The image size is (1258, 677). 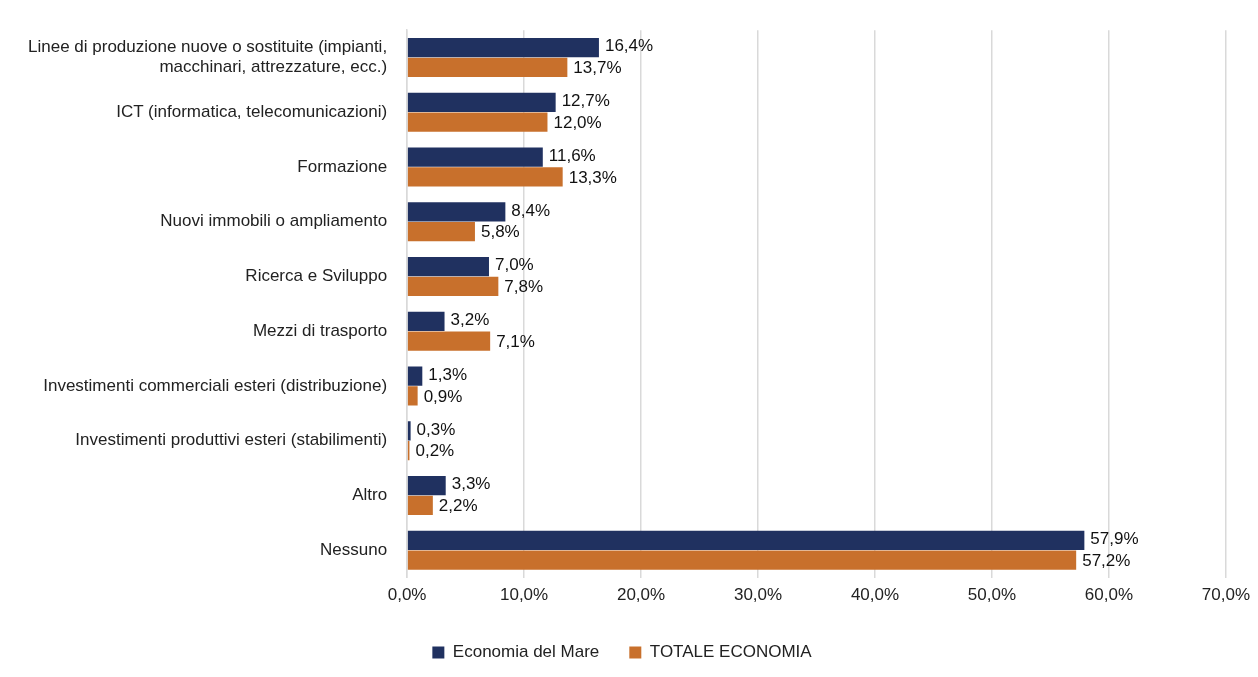 I want to click on x-tick-label: 0,0%, so click(x=407, y=595).